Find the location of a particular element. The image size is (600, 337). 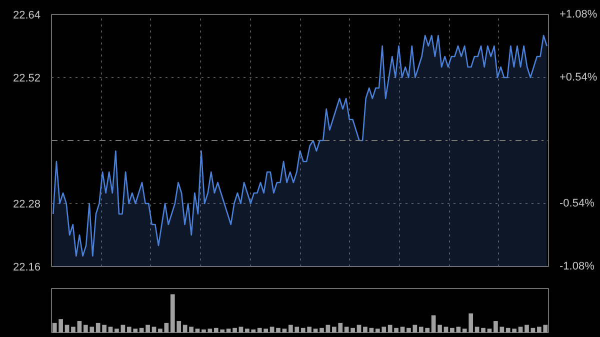

y2-tick-label: +0.54% is located at coordinates (579, 78).